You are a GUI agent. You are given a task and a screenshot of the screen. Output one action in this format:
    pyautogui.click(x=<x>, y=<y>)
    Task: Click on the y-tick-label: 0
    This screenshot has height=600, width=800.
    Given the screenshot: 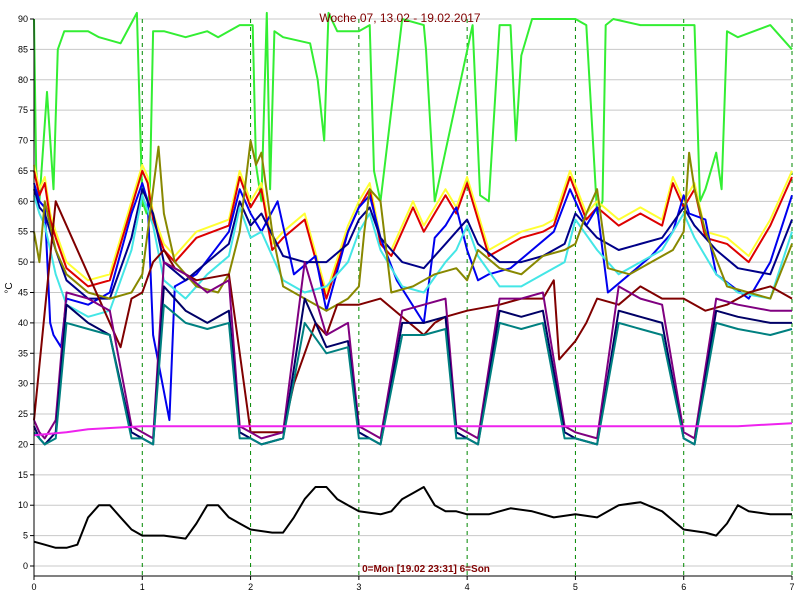 What is the action you would take?
    pyautogui.click(x=25, y=566)
    